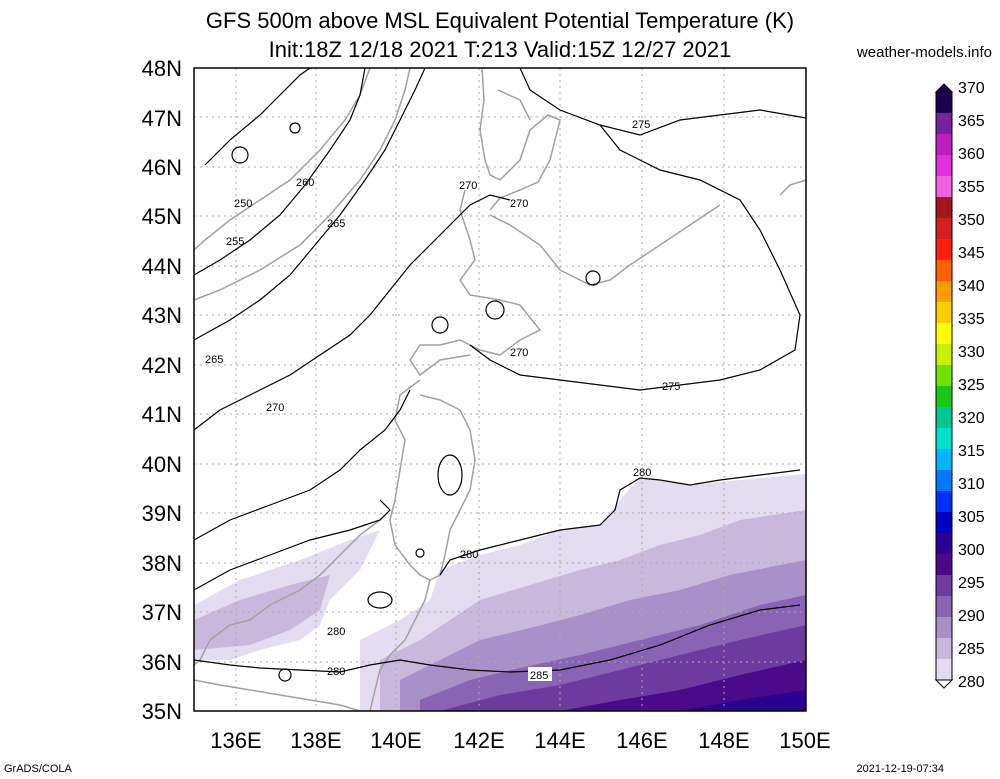 The width and height of the screenshot is (1000, 779). What do you see at coordinates (235, 242) in the screenshot?
I see `contour-label: 255` at bounding box center [235, 242].